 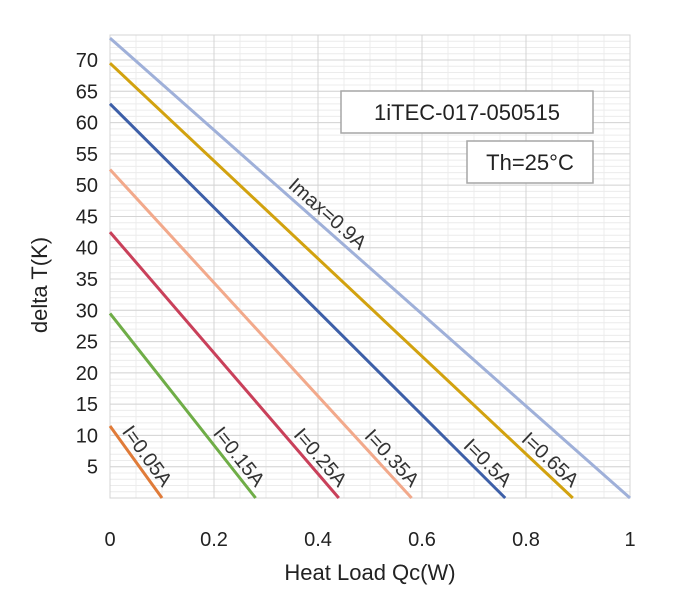 I want to click on y-axis-ticks: 5 10 15 20 25 30 35 40 45 50 55 60 65 70, so click(x=87, y=264).